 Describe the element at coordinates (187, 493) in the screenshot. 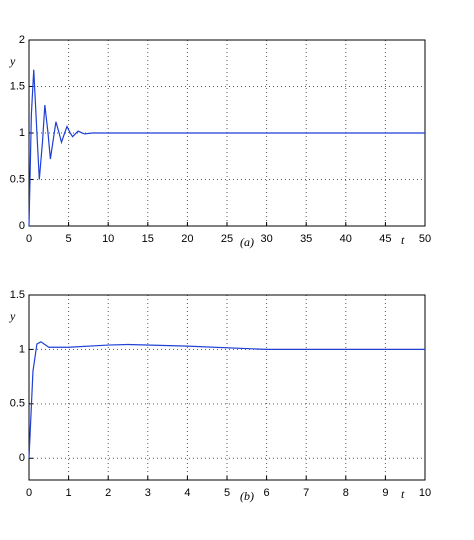

I see `x-tick-label: 4` at that location.